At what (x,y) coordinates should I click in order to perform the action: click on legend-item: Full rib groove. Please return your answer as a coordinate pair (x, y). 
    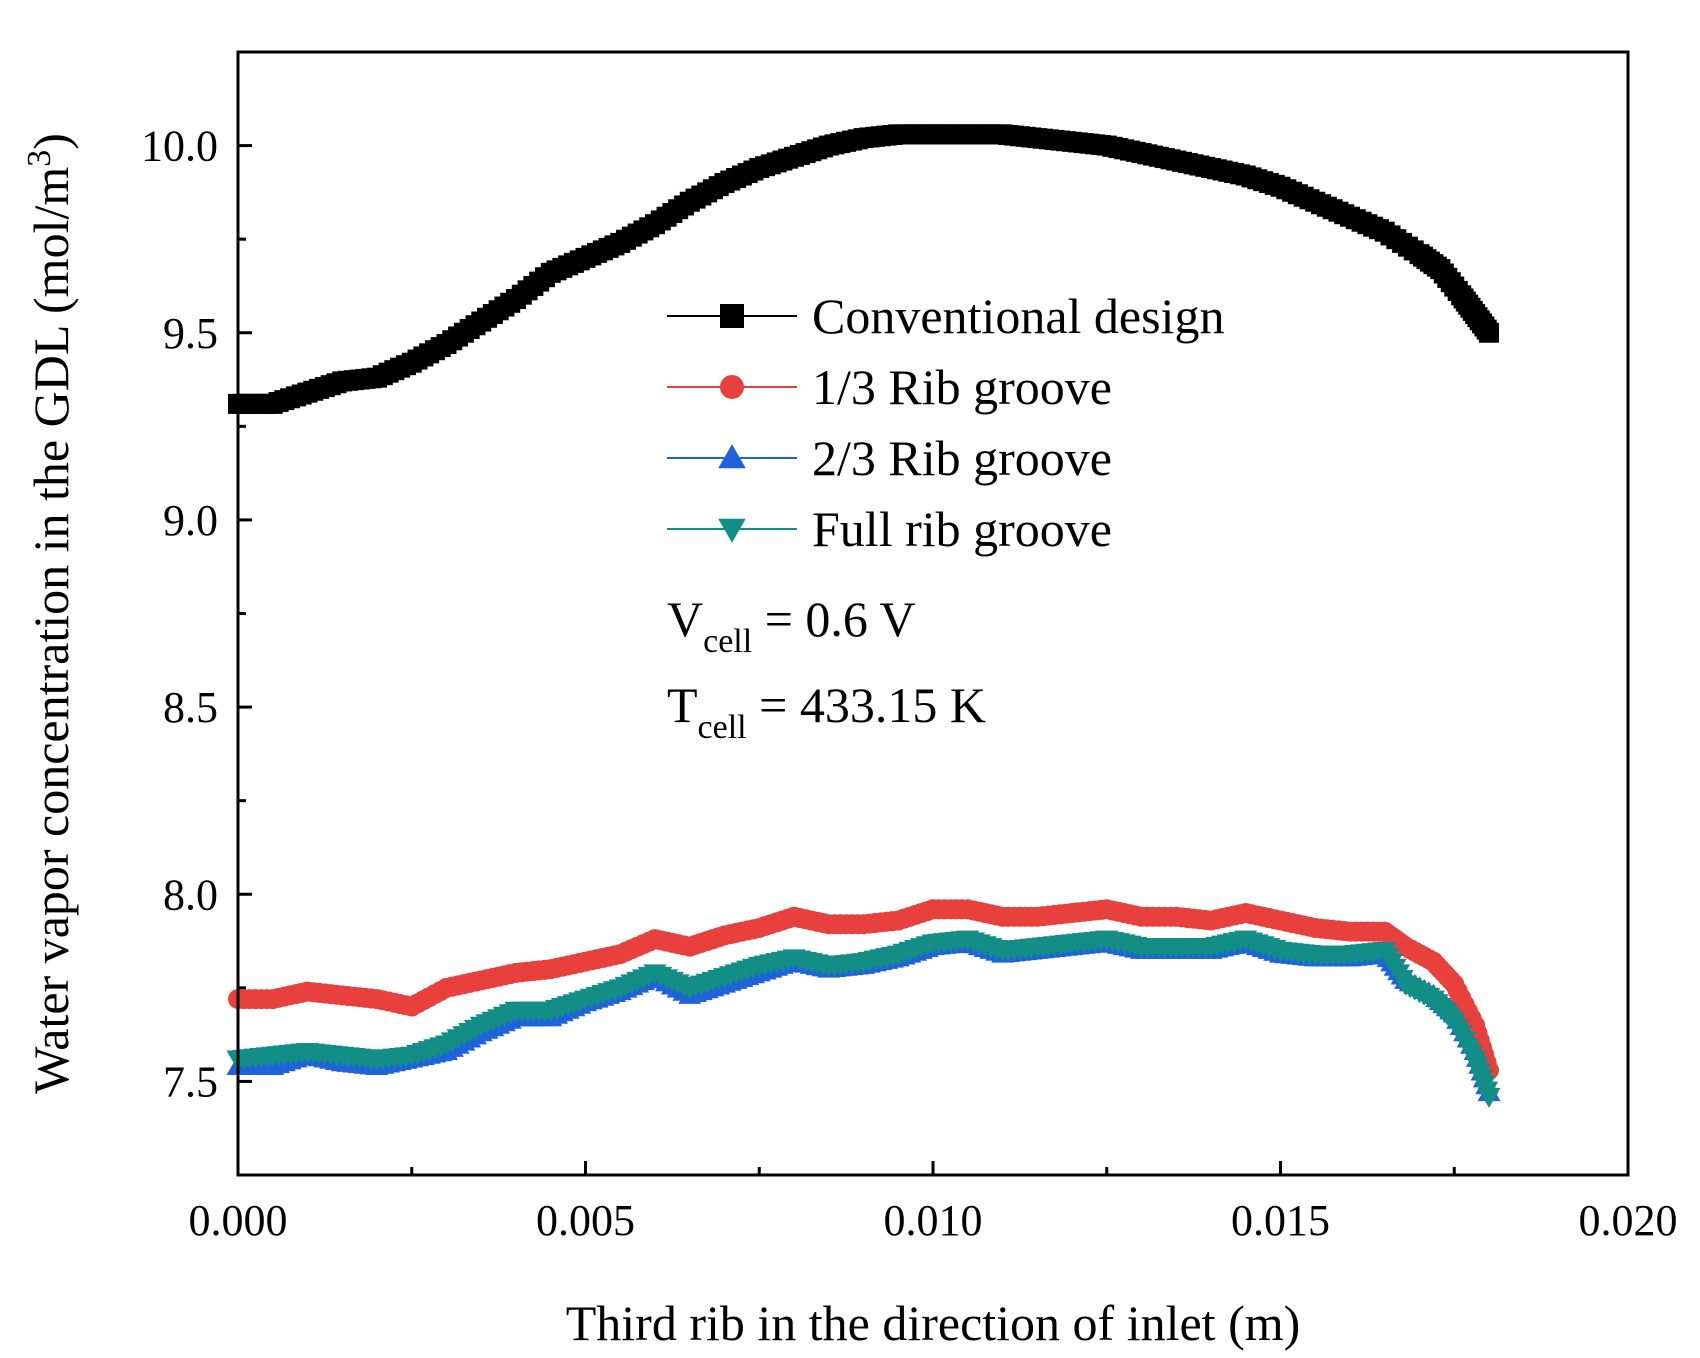
    Looking at the image, I should click on (889, 529).